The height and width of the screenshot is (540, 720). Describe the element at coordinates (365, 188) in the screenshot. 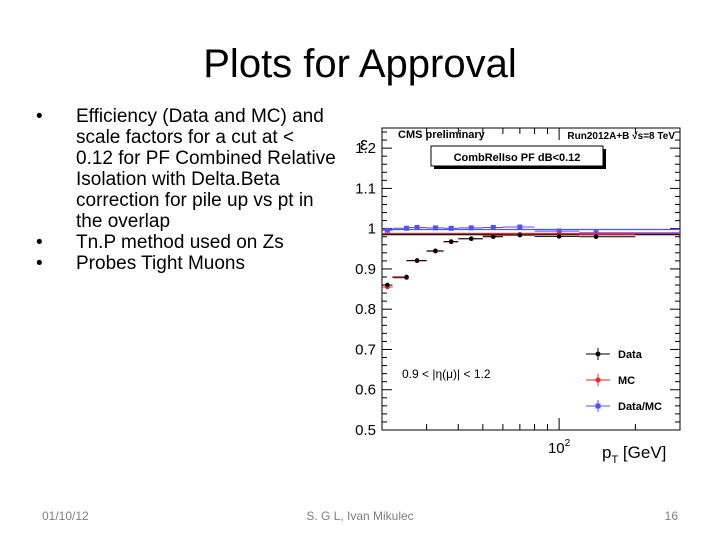

I see `y-tick-label: 1.1` at that location.